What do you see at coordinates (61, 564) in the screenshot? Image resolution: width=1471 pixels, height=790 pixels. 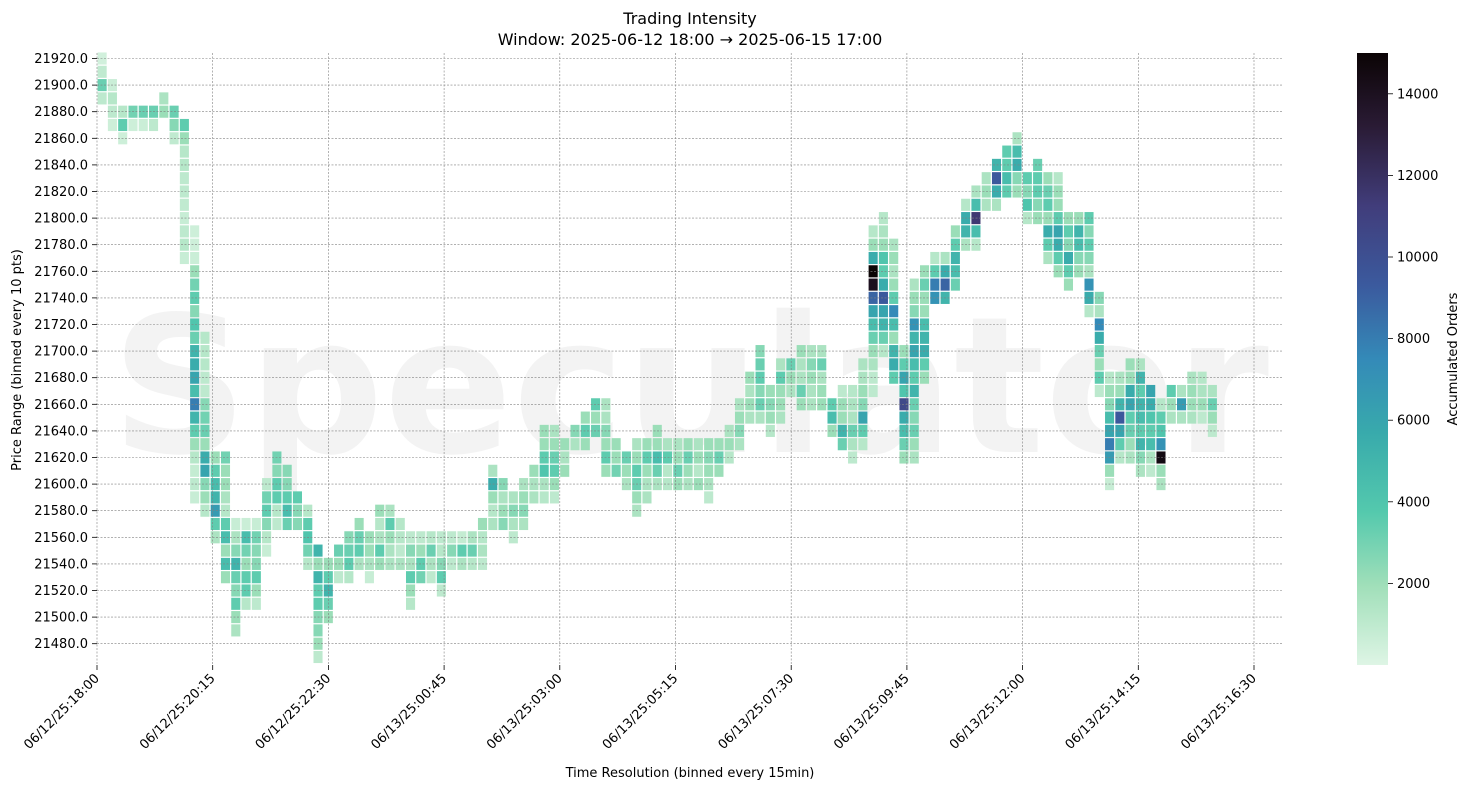 I see `y-tick-label: 21540.0` at bounding box center [61, 564].